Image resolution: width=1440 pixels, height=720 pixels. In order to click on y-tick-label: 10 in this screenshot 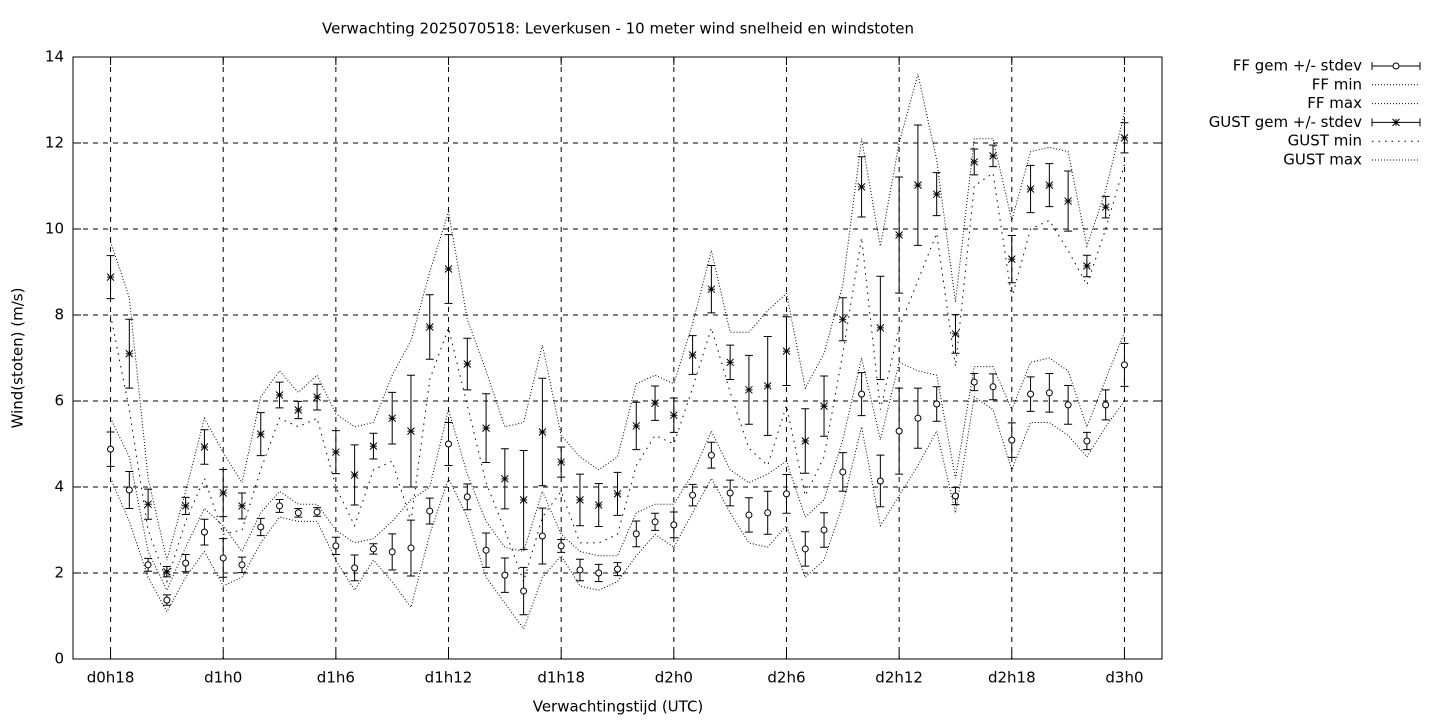, I will do `click(54, 229)`.